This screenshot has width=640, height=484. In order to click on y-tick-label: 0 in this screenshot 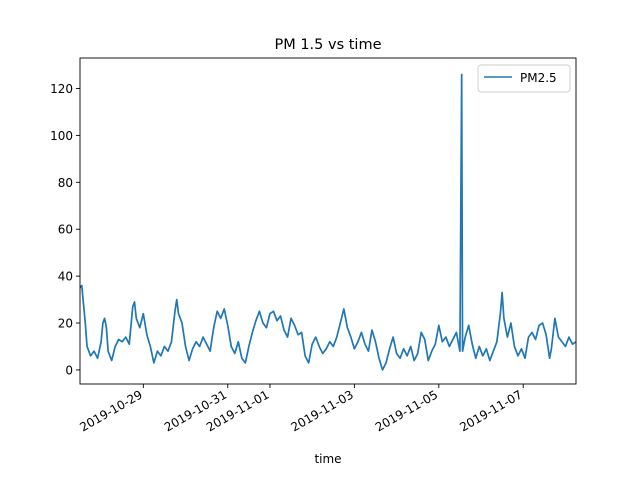, I will do `click(69, 370)`.